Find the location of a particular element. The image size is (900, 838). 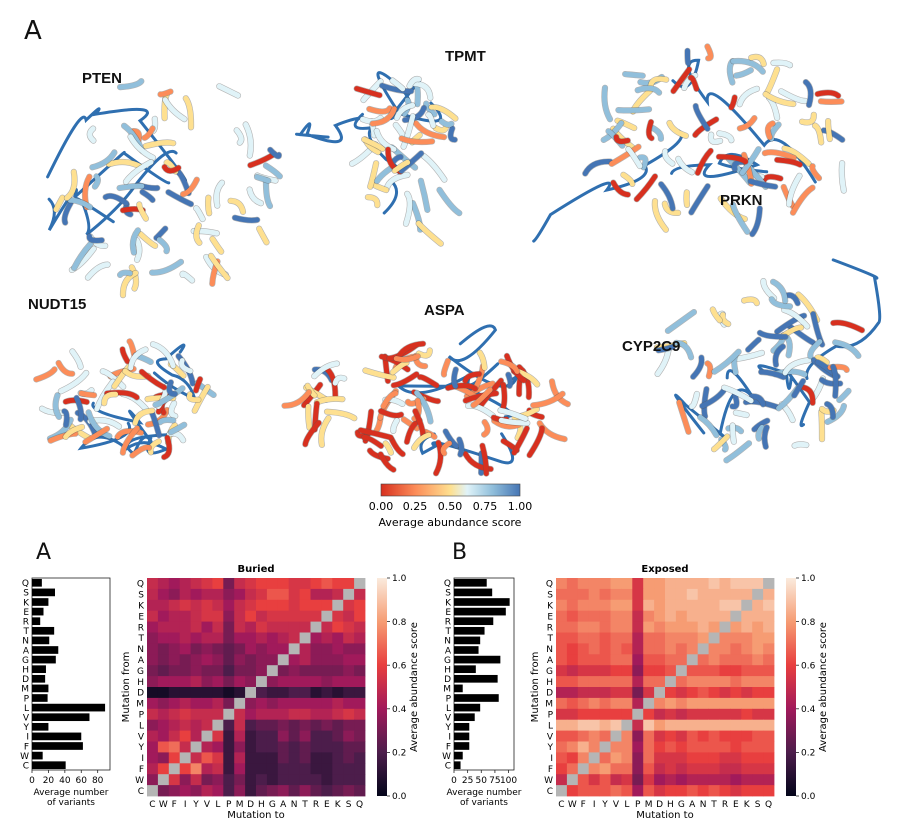

buried-heatmap-row-label: P is located at coordinates (142, 715).